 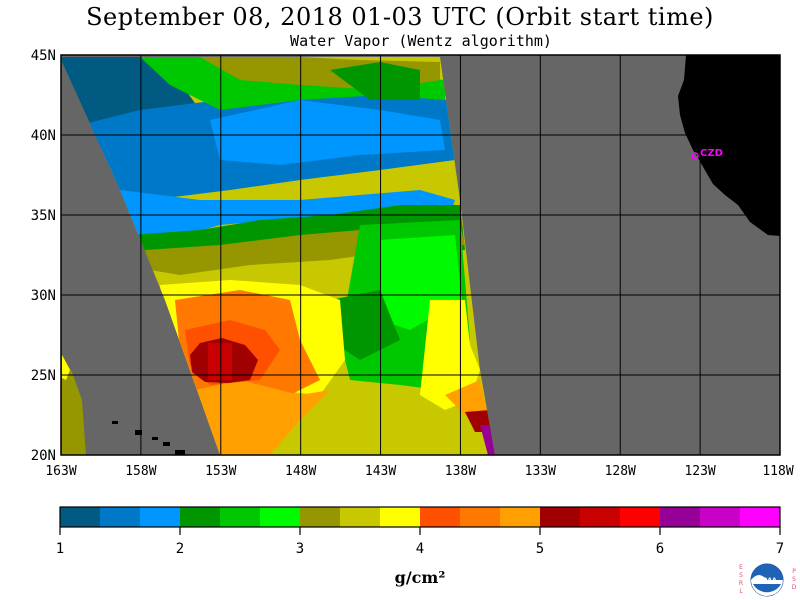 What do you see at coordinates (780, 549) in the screenshot?
I see `colorbar-tick-label: 7` at bounding box center [780, 549].